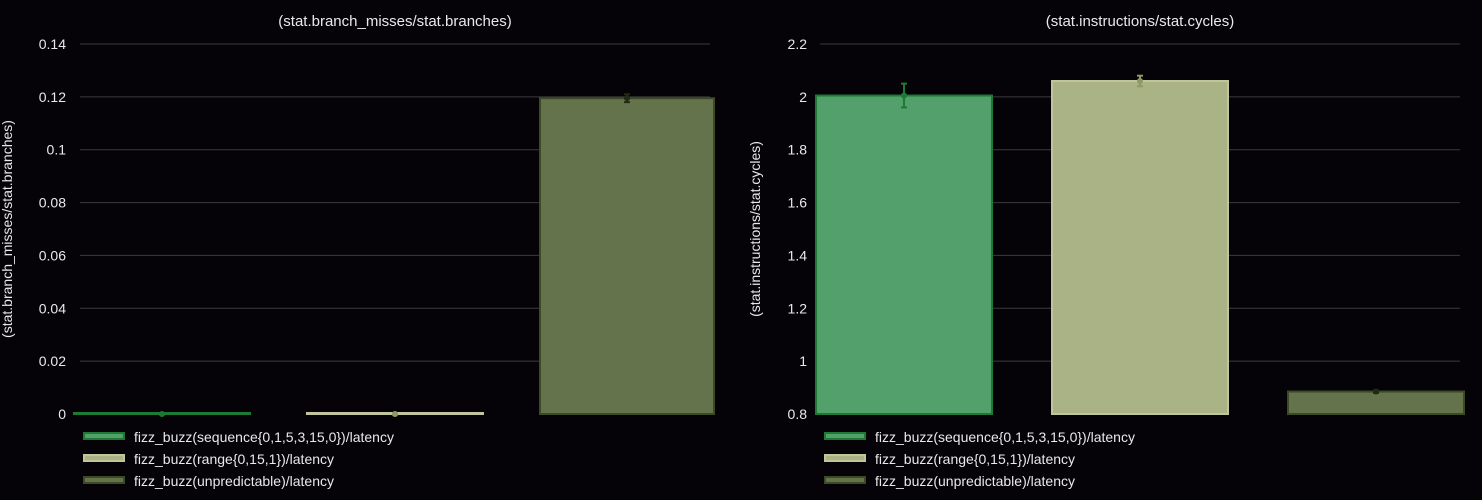  I want to click on y-axis-ticks: 0 0.02 0.04 0.06 0.08 0.1 0.12 0.14, so click(52, 229).